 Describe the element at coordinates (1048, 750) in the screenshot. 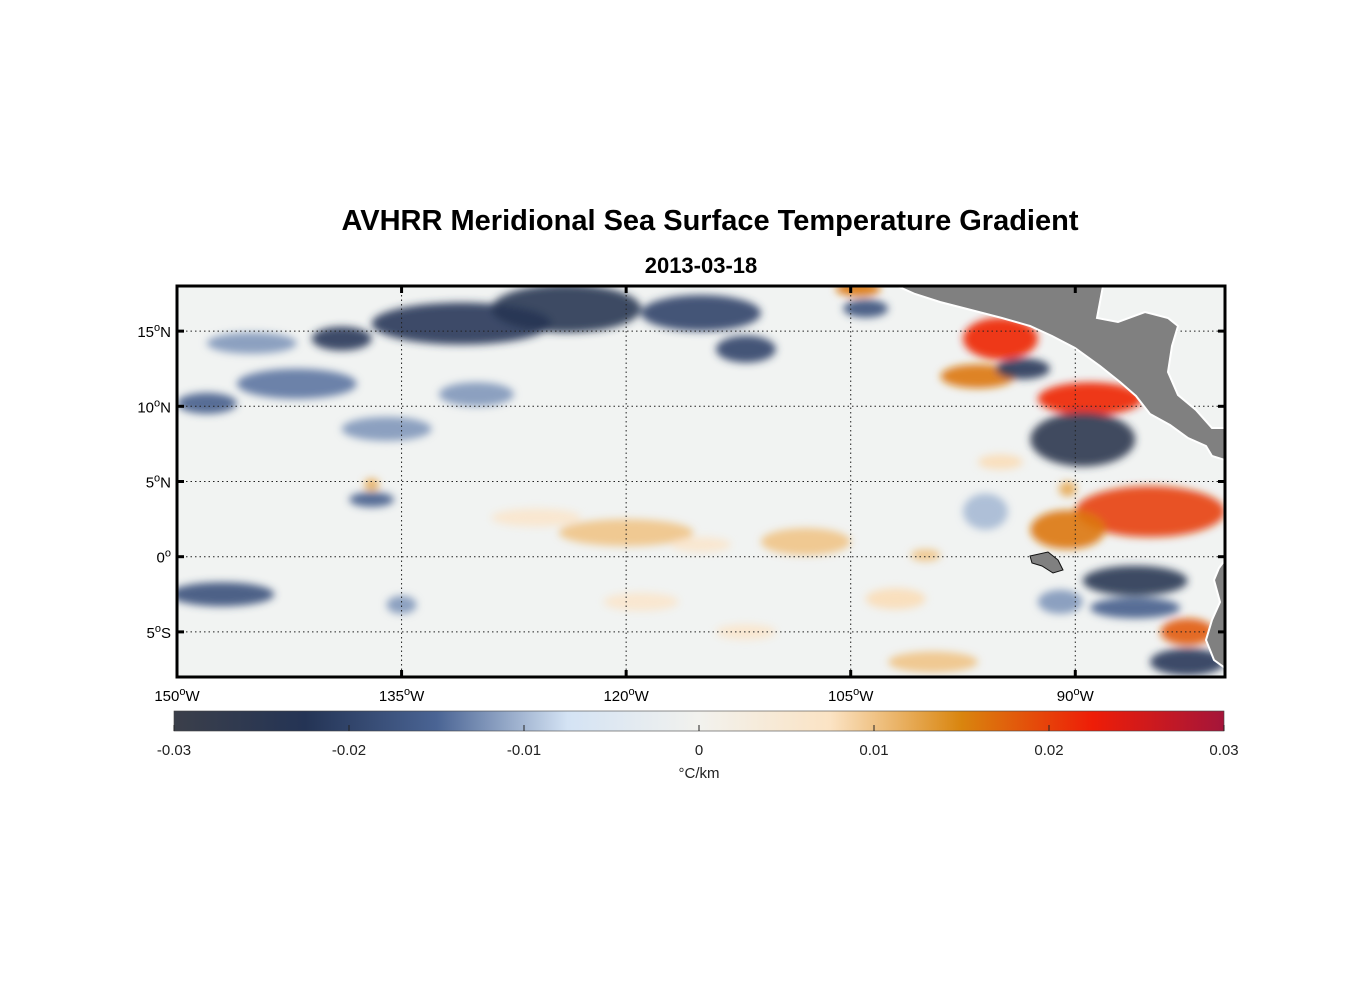

I see `colorbar-tick-label: 0.02` at that location.